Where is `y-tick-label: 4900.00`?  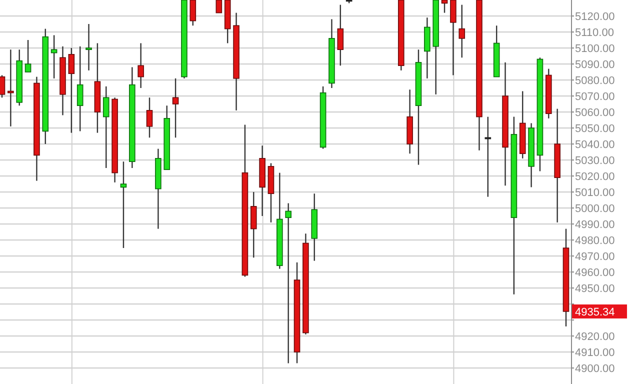
y-tick-label: 4900.00 is located at coordinates (595, 368).